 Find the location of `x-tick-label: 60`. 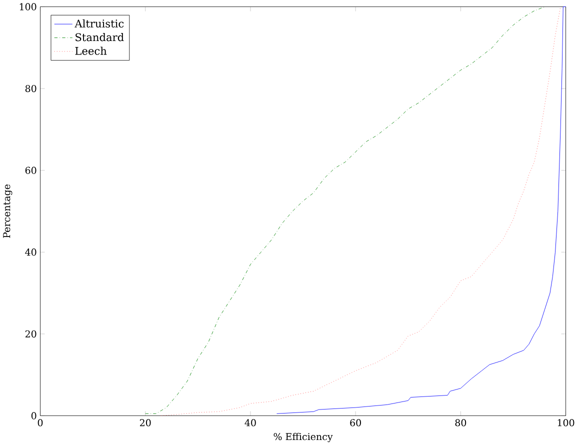

x-tick-label: 60 is located at coordinates (355, 422).